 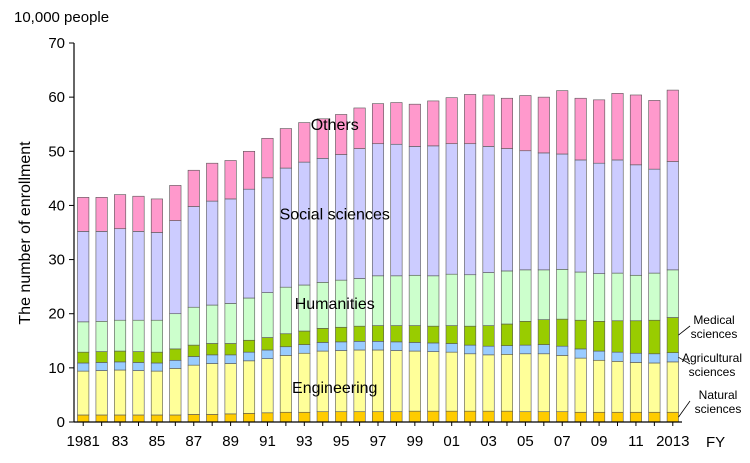 I want to click on side-label-line: Medical, so click(x=713, y=320).